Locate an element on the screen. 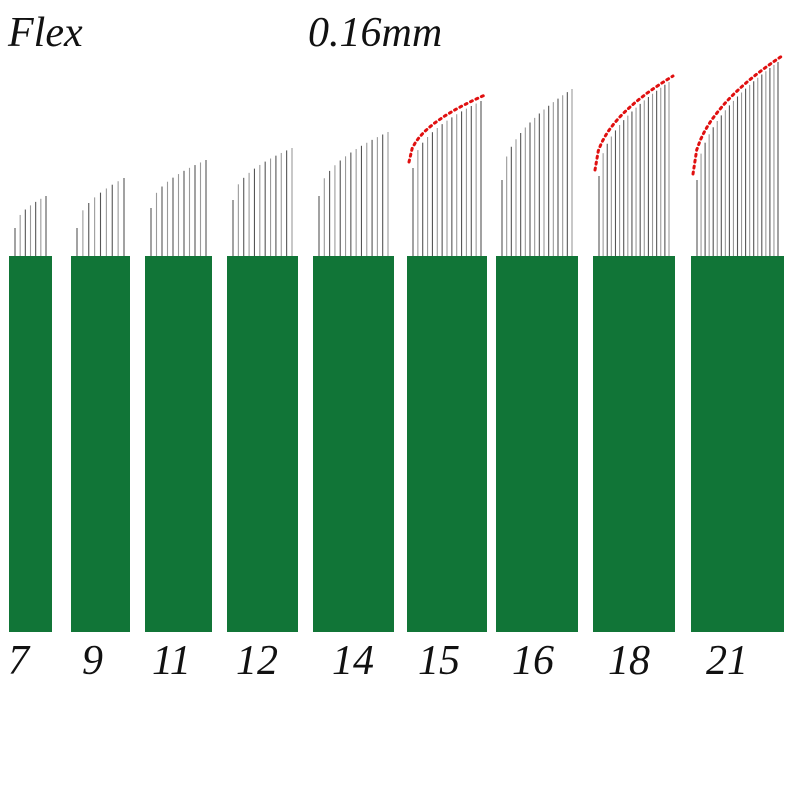  pin-count-label: 15 is located at coordinates (439, 661).